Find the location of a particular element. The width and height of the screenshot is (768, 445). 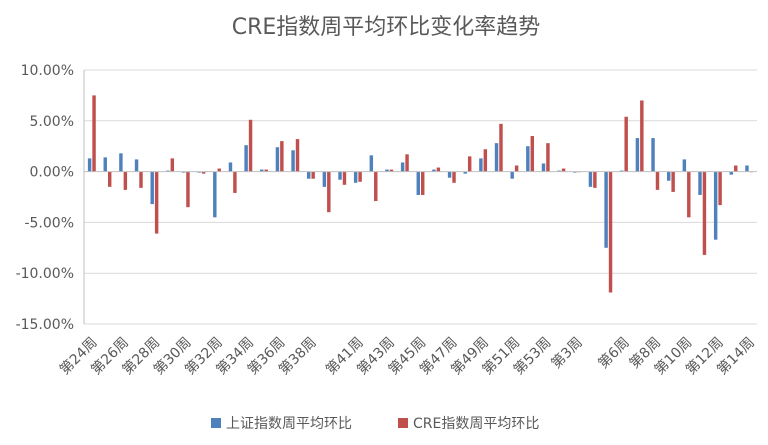

legend-label-shanghai: 上证指数周平均环比 is located at coordinates (289, 424).